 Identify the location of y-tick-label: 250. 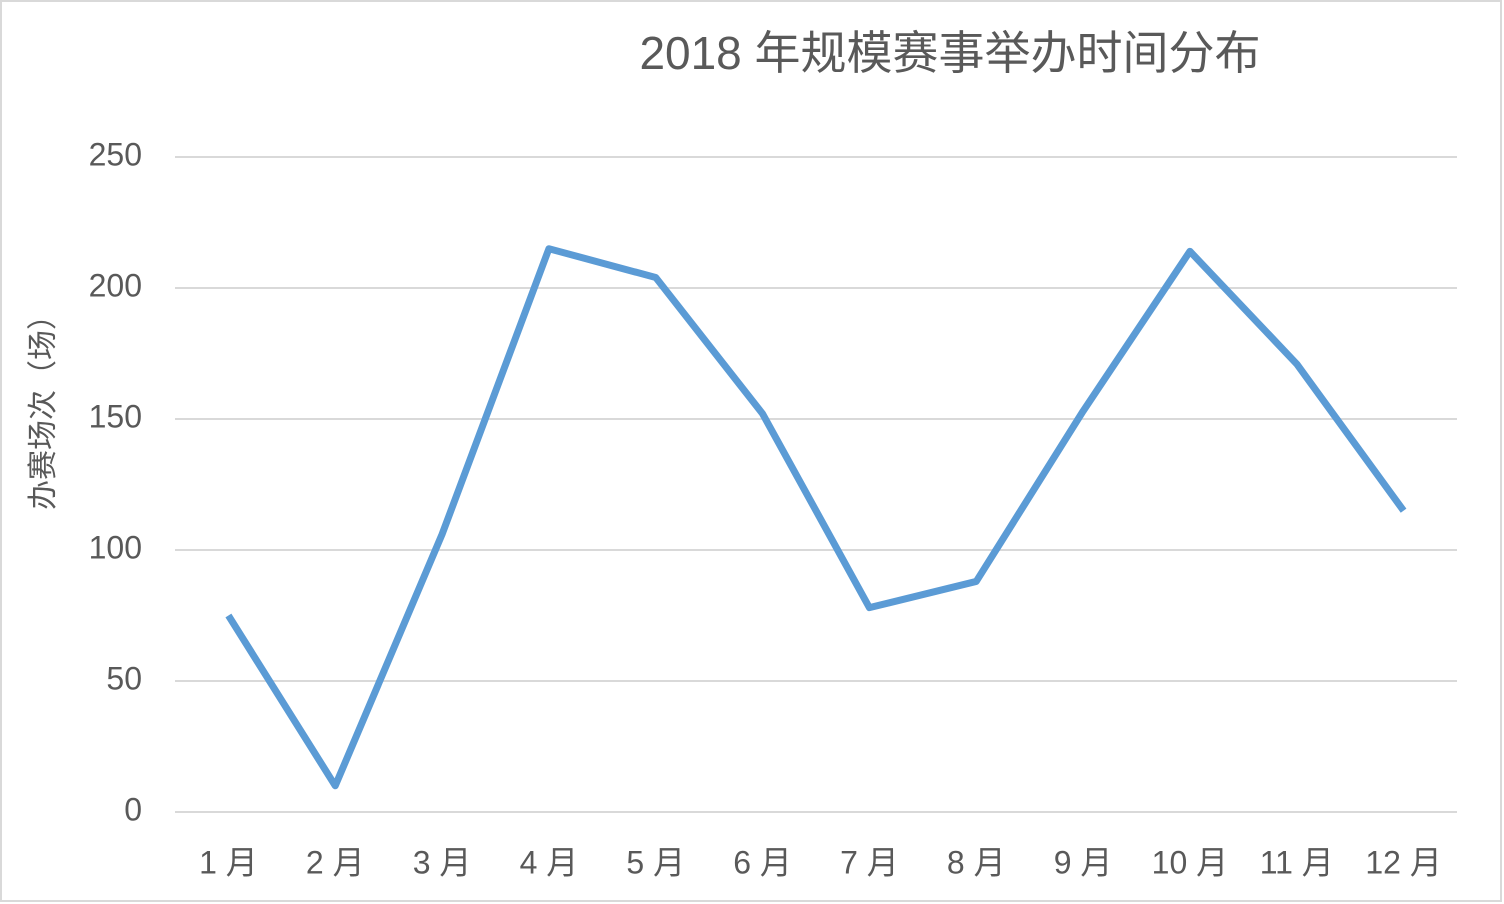
(115, 154).